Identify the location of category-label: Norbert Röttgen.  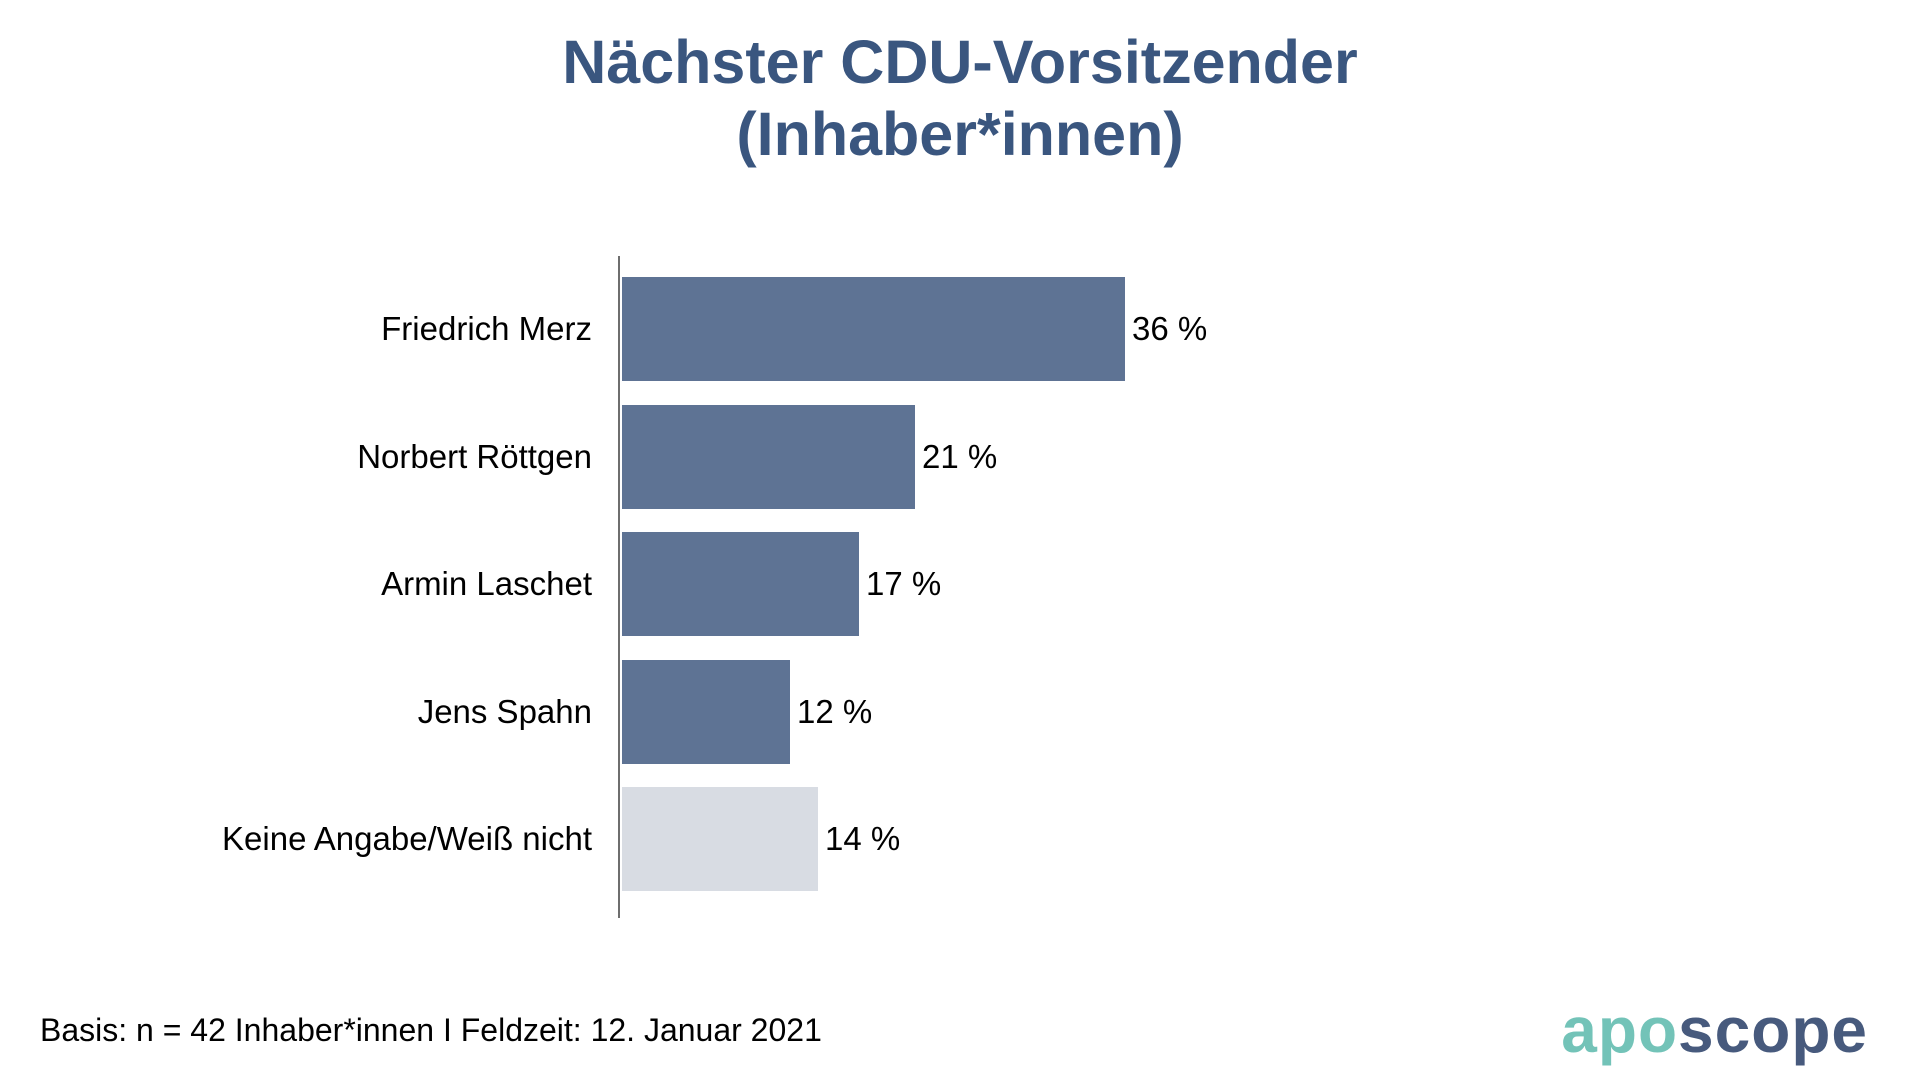
(474, 456).